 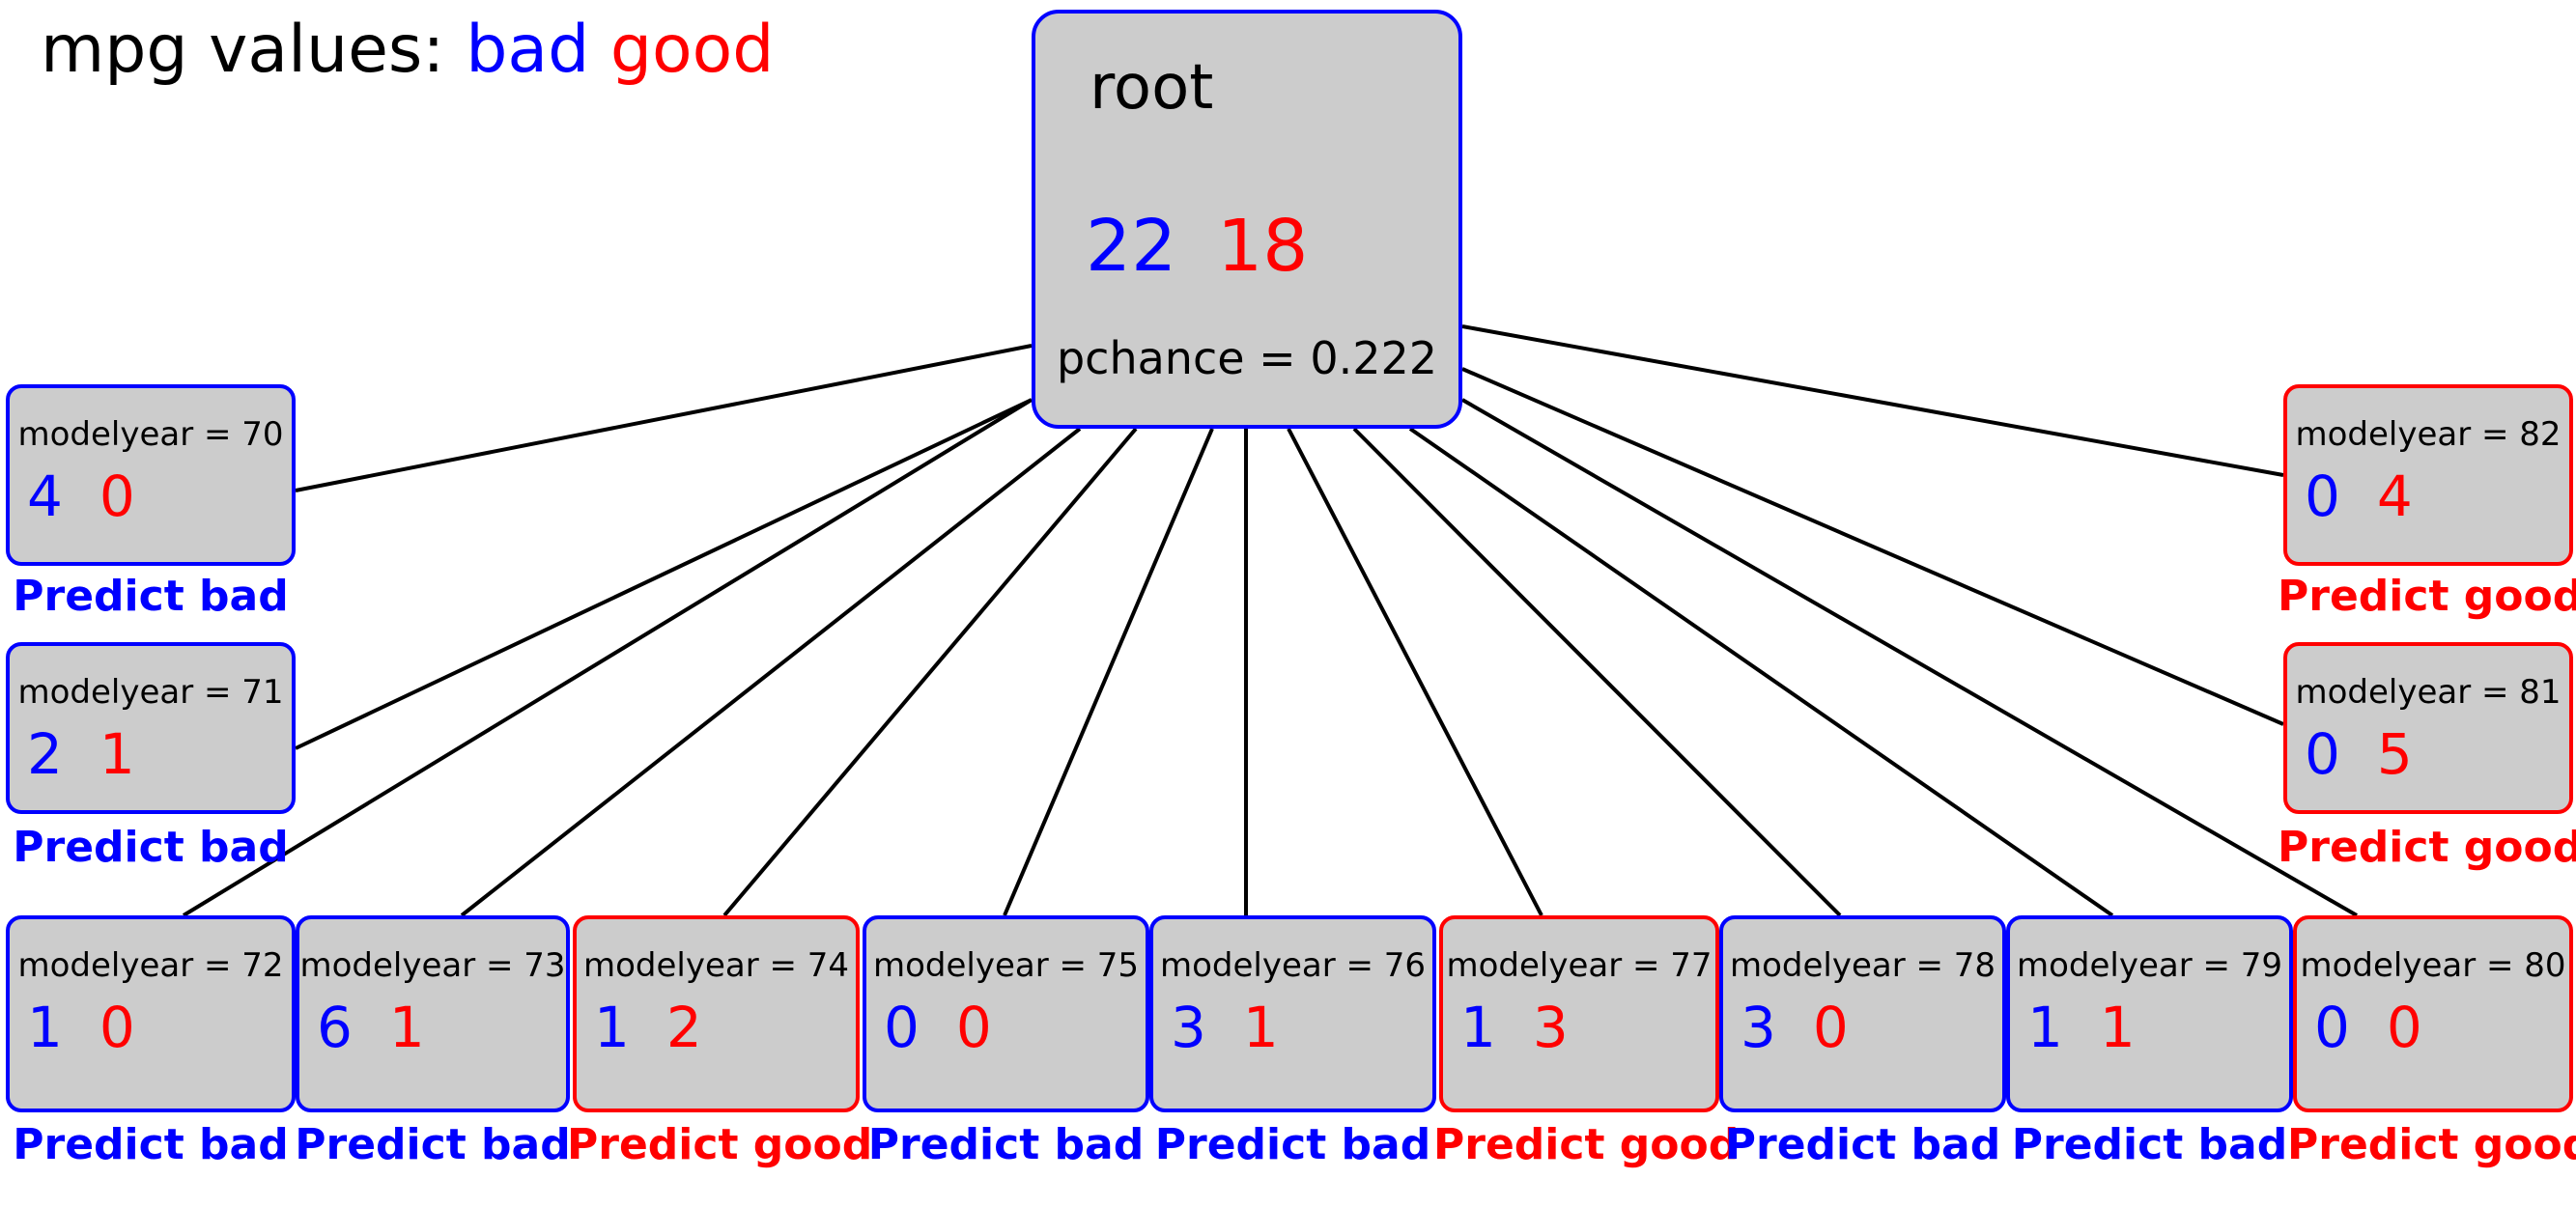 What do you see at coordinates (150, 434) in the screenshot?
I see `child-label: modelyear = 70` at bounding box center [150, 434].